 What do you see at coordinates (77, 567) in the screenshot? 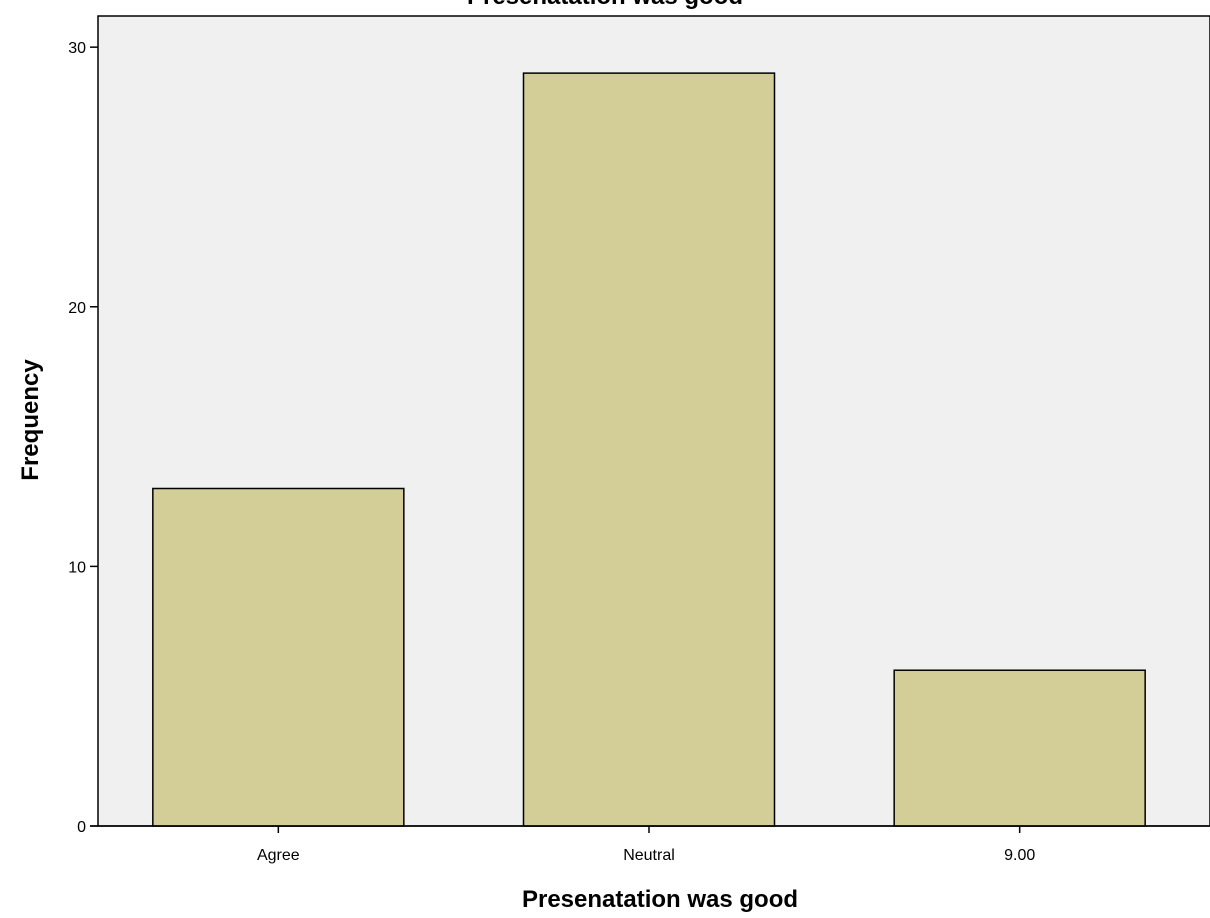
I see `y-tick-label: 10` at bounding box center [77, 567].